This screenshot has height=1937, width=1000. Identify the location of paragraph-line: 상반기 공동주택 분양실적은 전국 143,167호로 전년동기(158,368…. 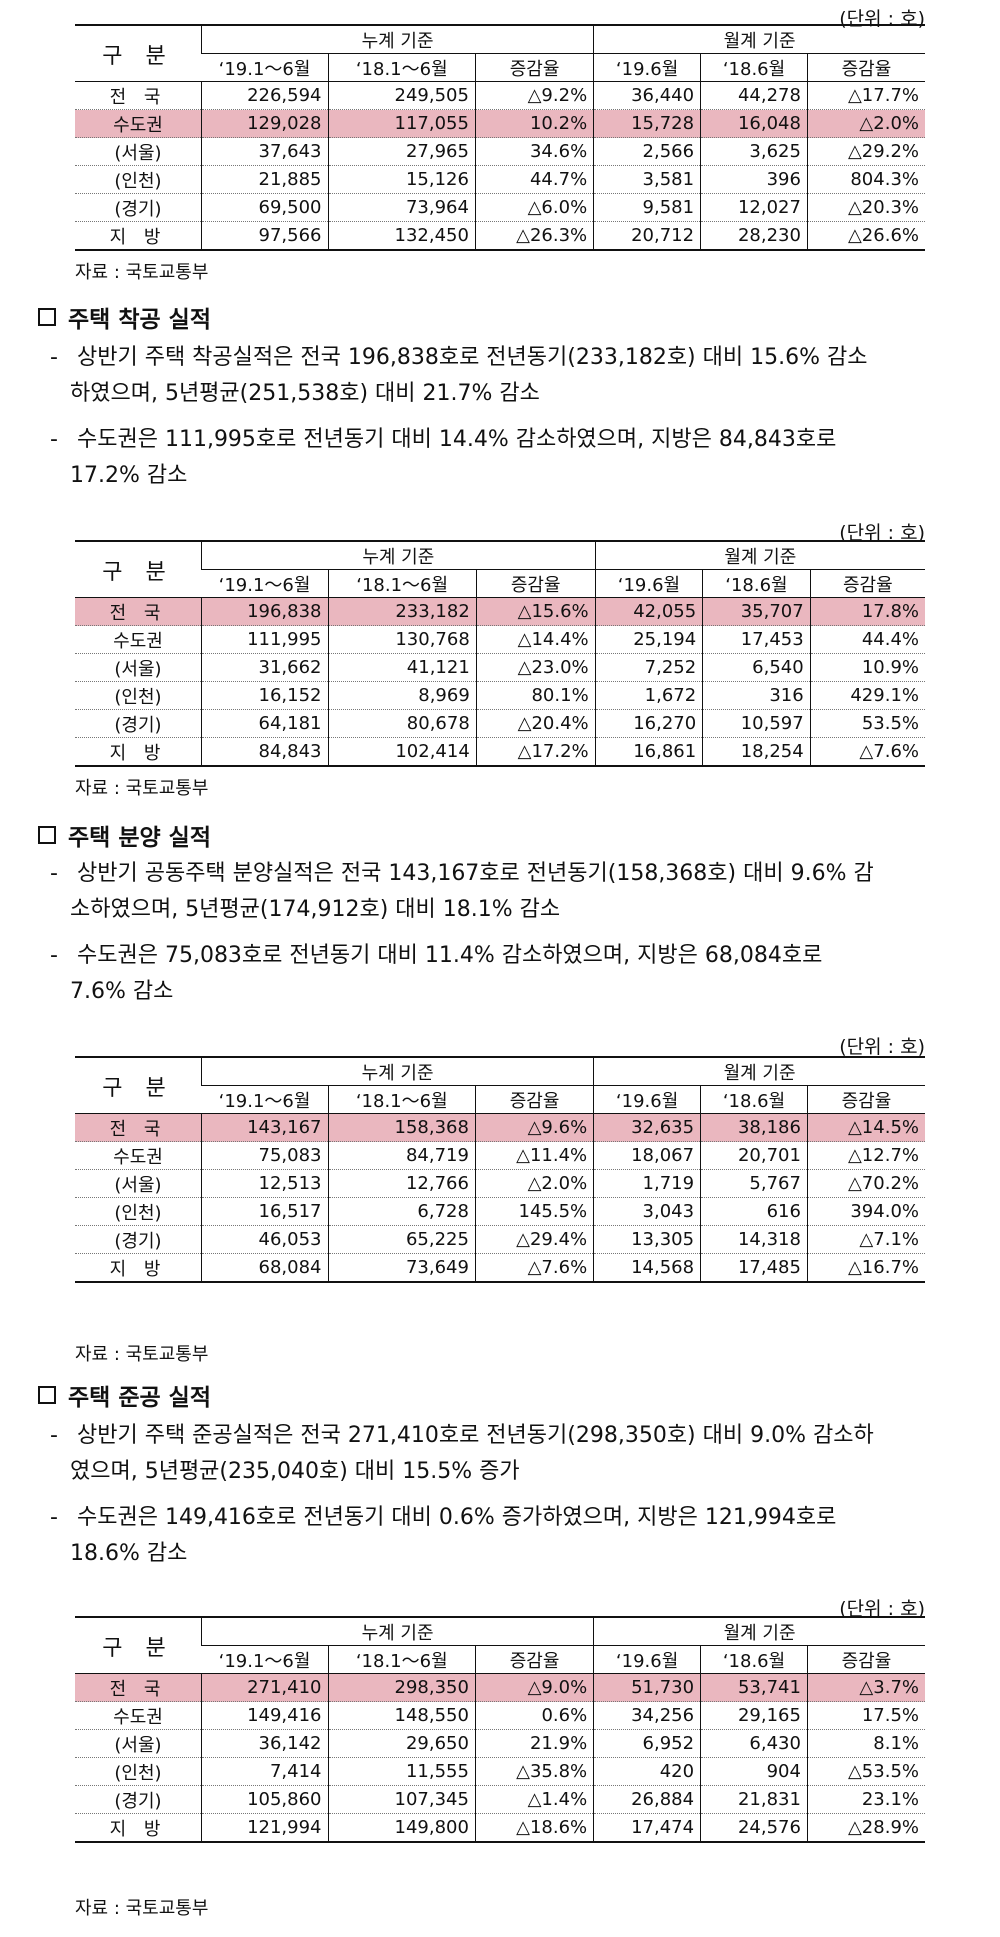
(475, 873).